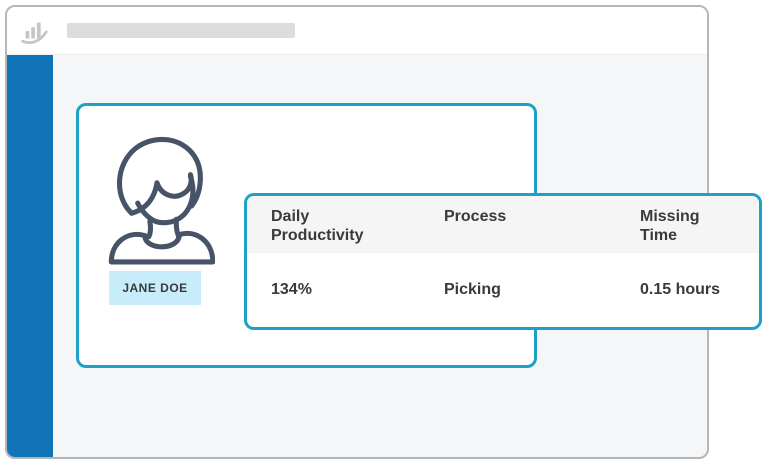 The width and height of the screenshot is (768, 469). What do you see at coordinates (158, 197) in the screenshot?
I see `woman-avatar-icon` at bounding box center [158, 197].